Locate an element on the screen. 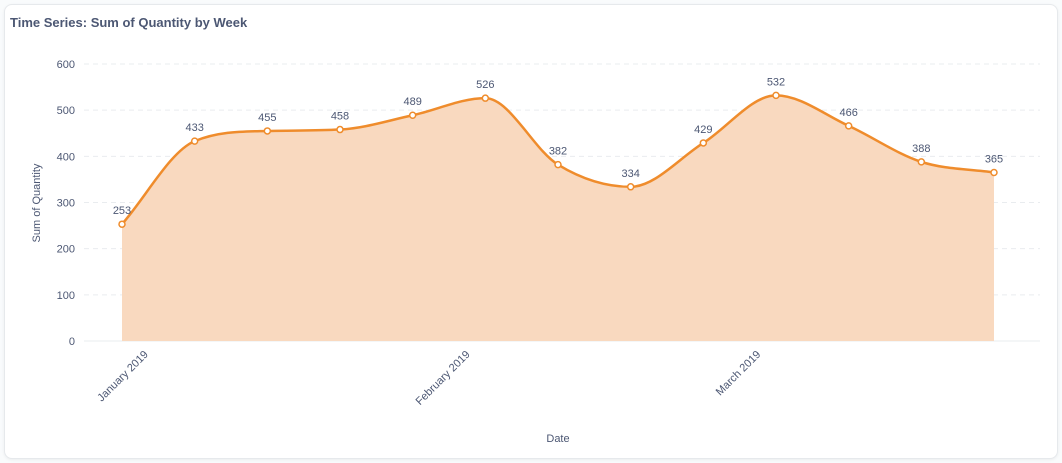 The height and width of the screenshot is (463, 1062). x-tick-label: March 2019 is located at coordinates (739, 374).